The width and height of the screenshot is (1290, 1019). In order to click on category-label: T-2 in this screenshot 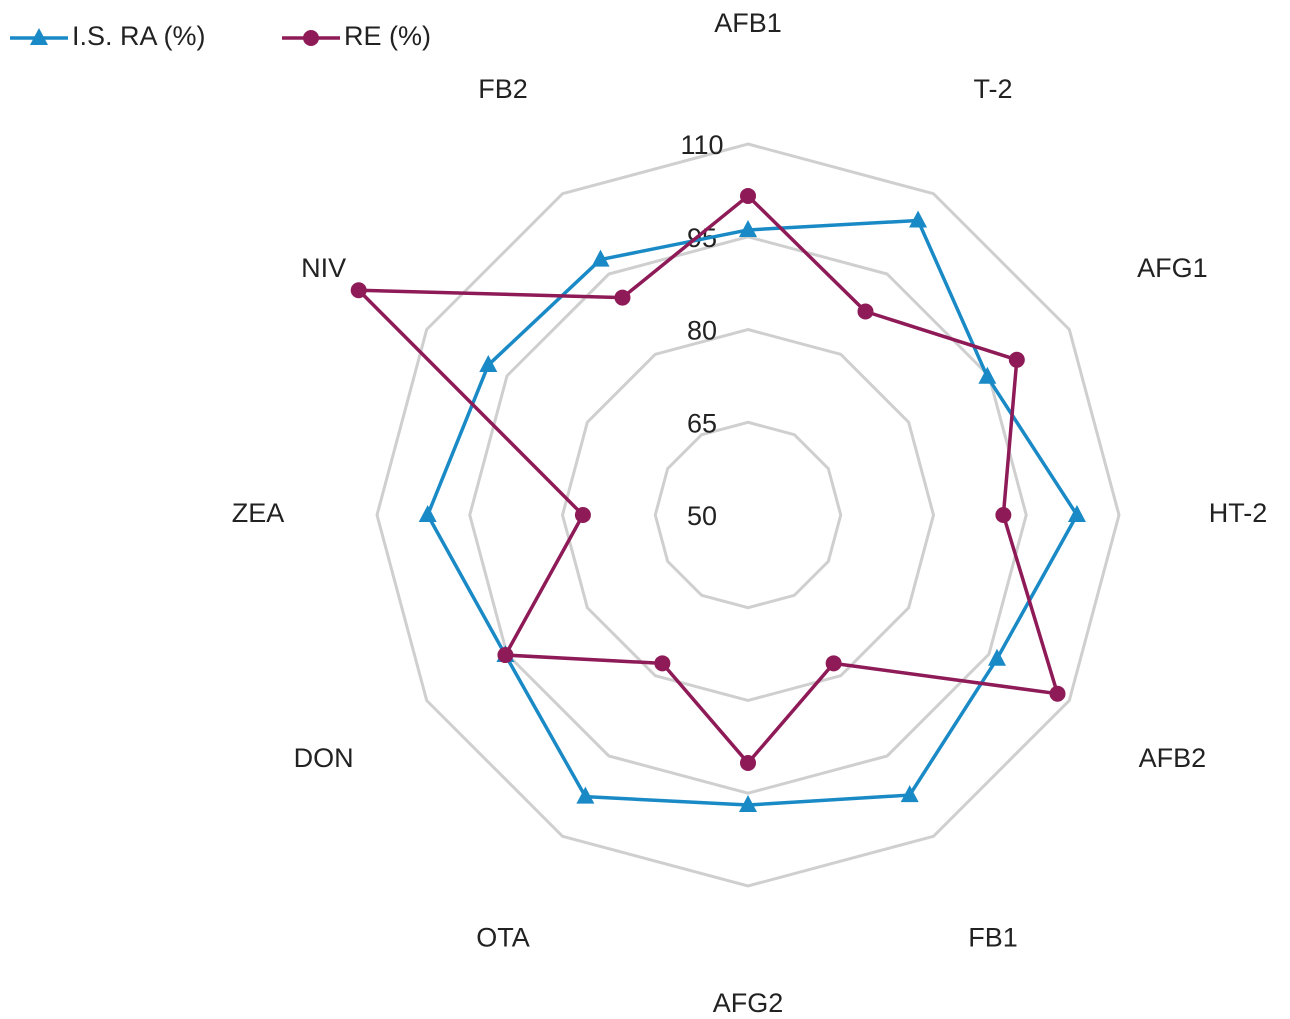, I will do `click(992, 89)`.